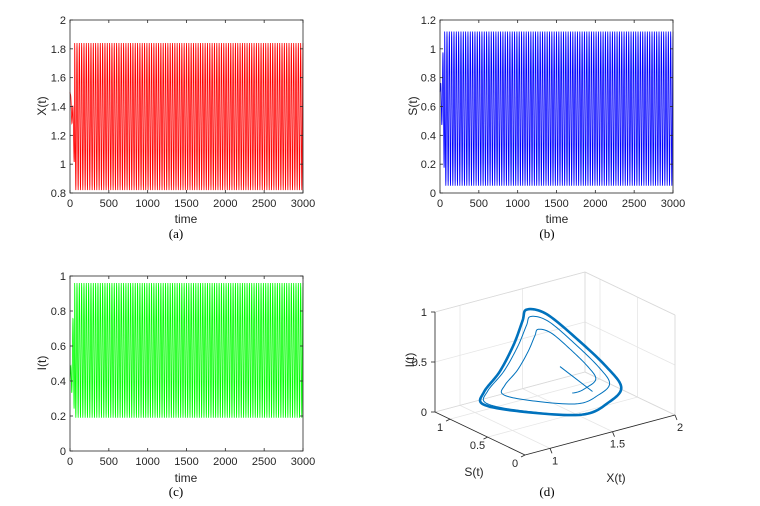  Describe the element at coordinates (617, 445) in the screenshot. I see `subplot-d-xtick-label: 1.5` at that location.